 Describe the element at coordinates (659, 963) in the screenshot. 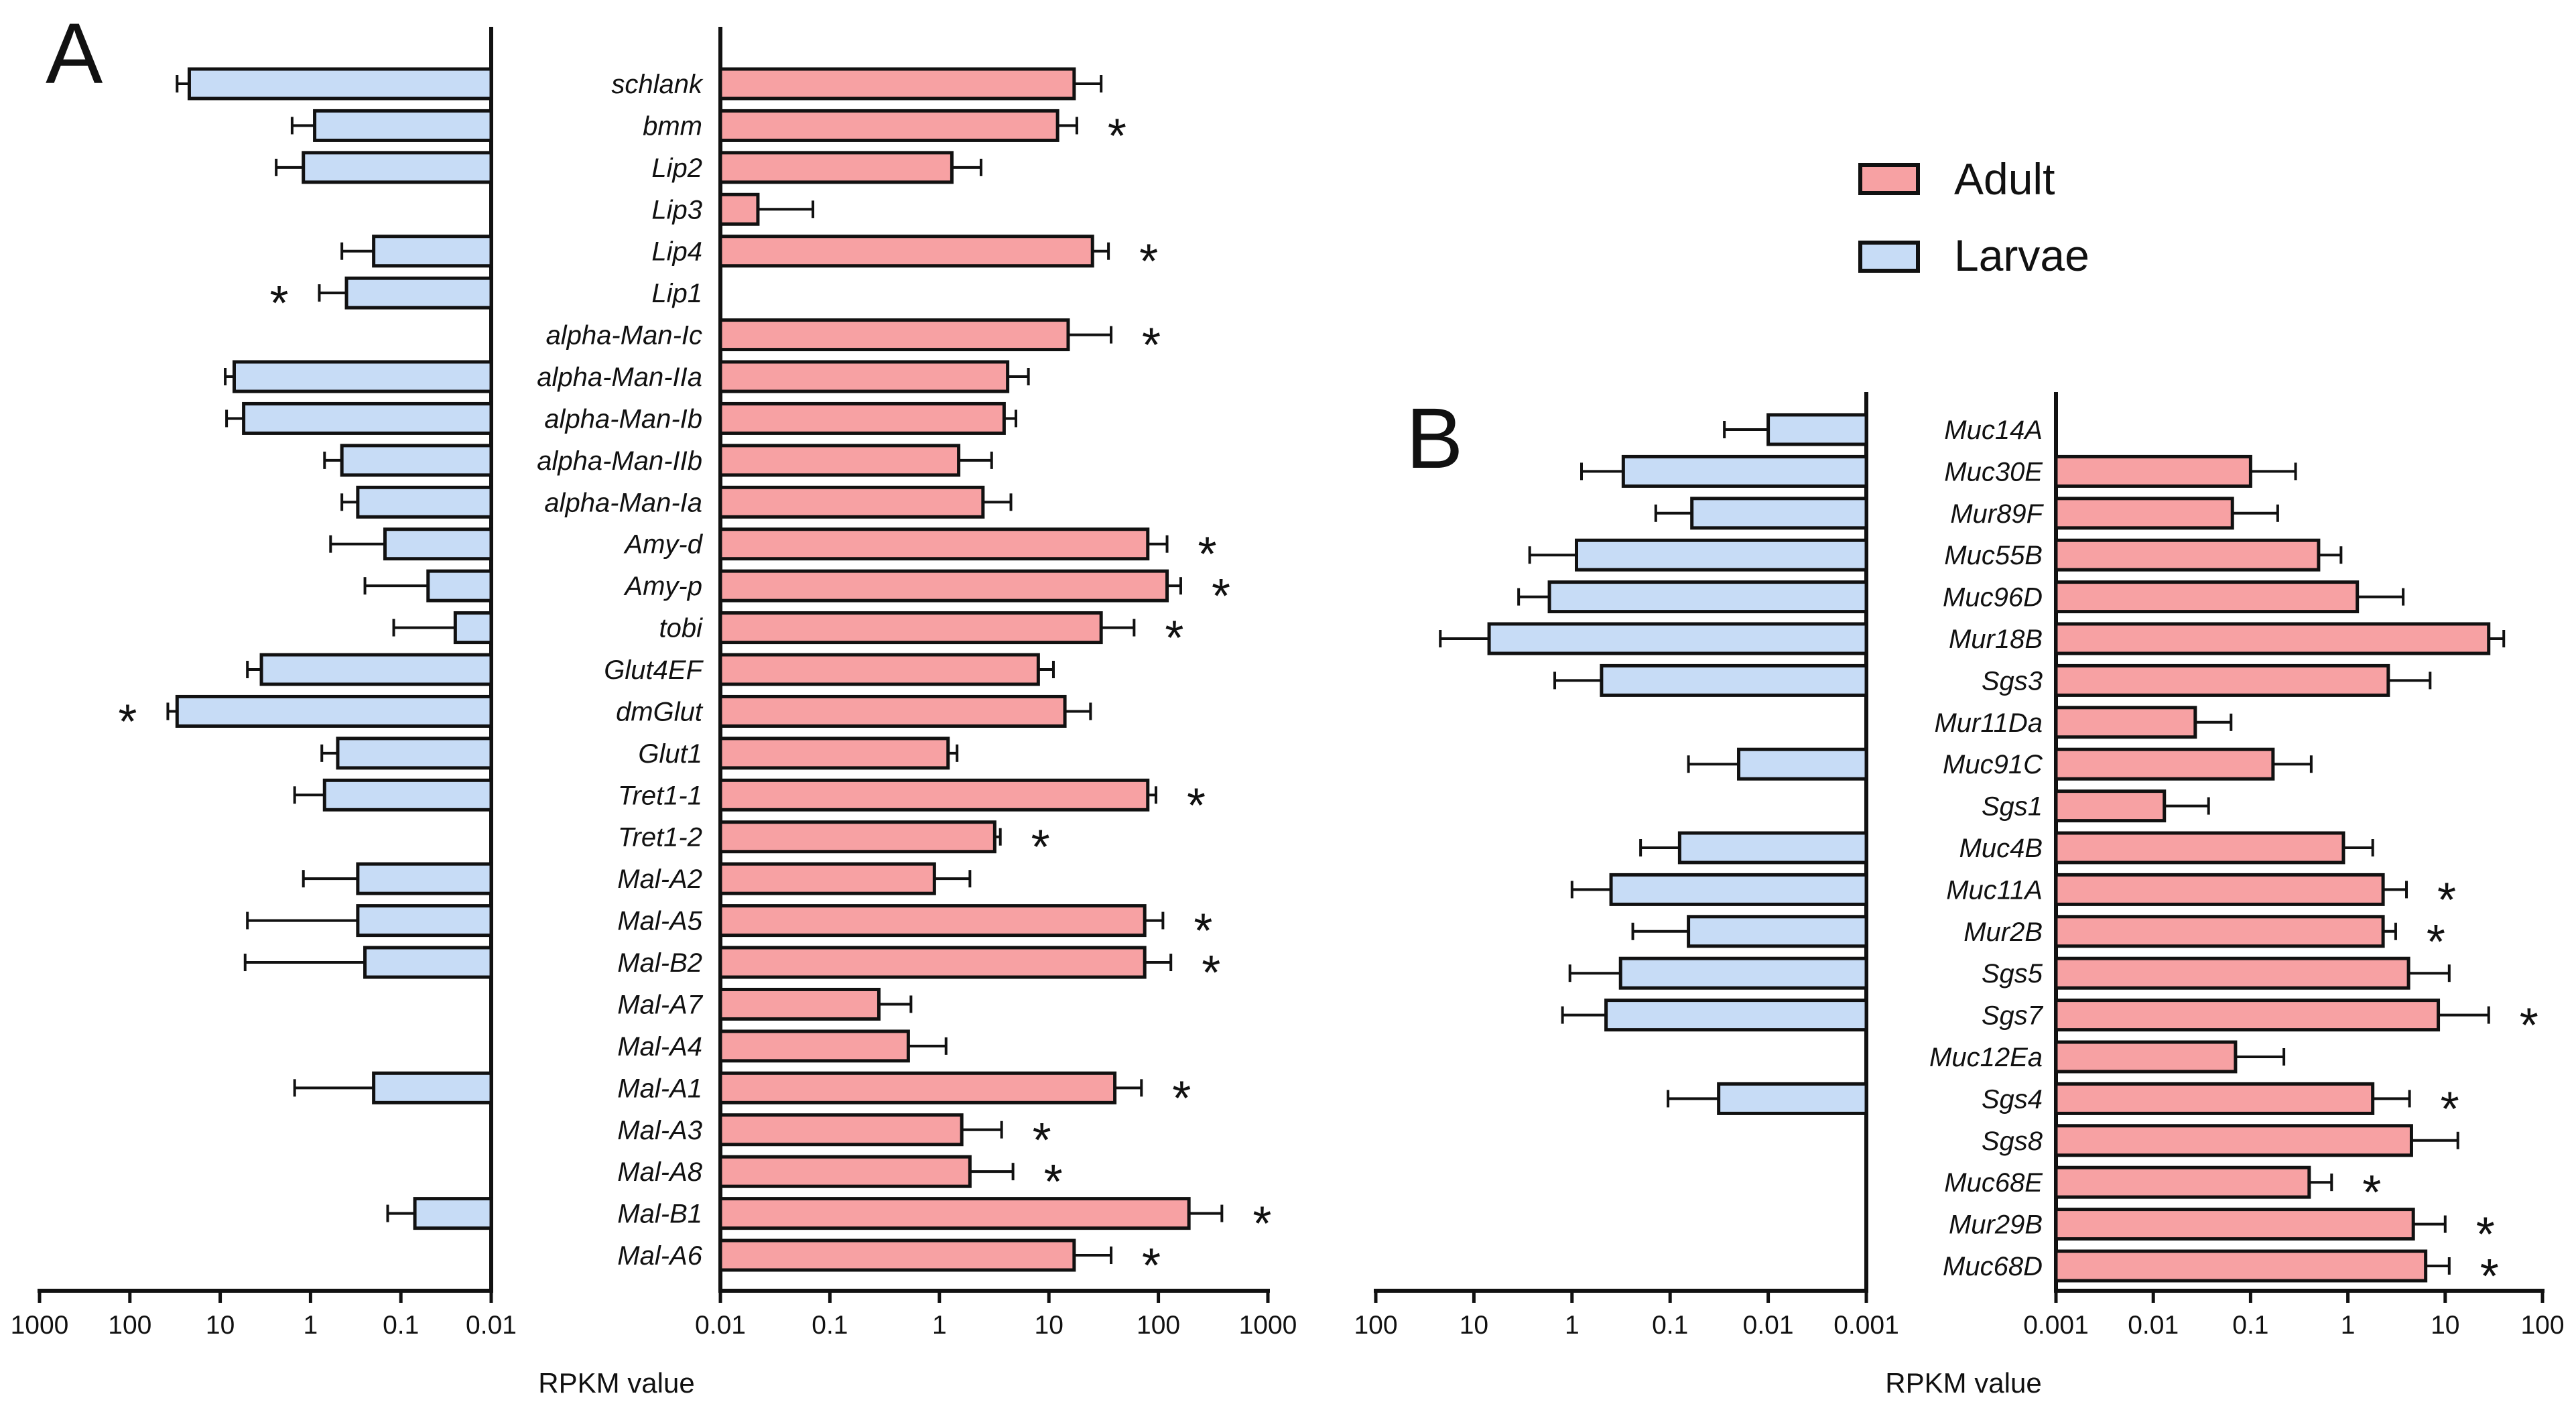

I see `category-label-mal-b2: Mal-B2` at that location.